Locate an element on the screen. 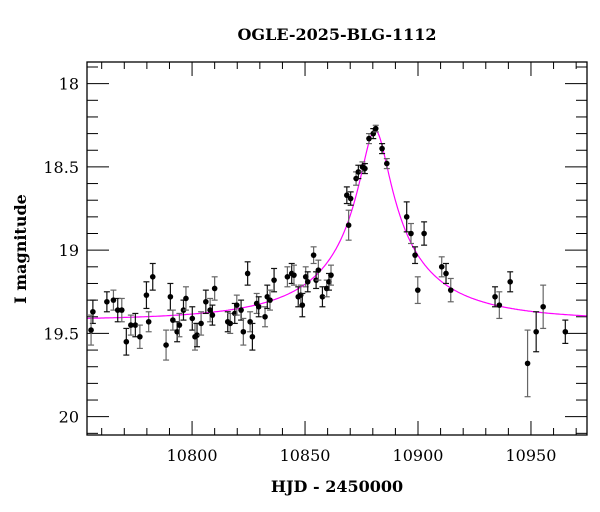 This screenshot has width=600, height=512. x-axis-label: HJD - 2450000 is located at coordinates (337, 486).